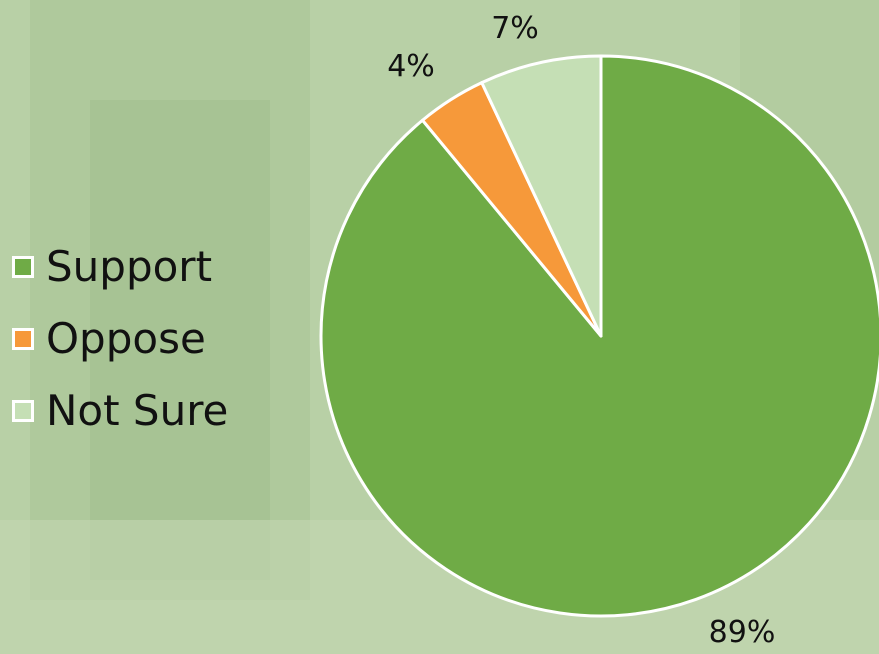 The width and height of the screenshot is (879, 654). I want to click on data-label-not-sure: 7%, so click(515, 28).